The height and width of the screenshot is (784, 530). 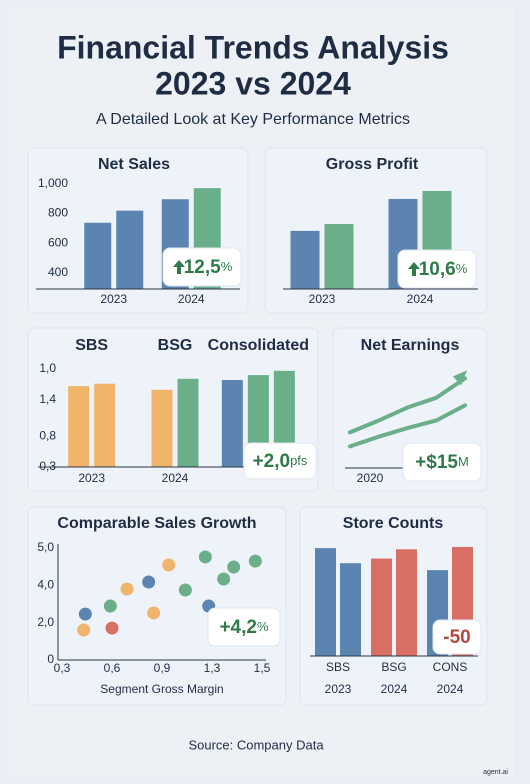 I want to click on chart-title: Comparable Sales Growth, so click(x=156, y=523).